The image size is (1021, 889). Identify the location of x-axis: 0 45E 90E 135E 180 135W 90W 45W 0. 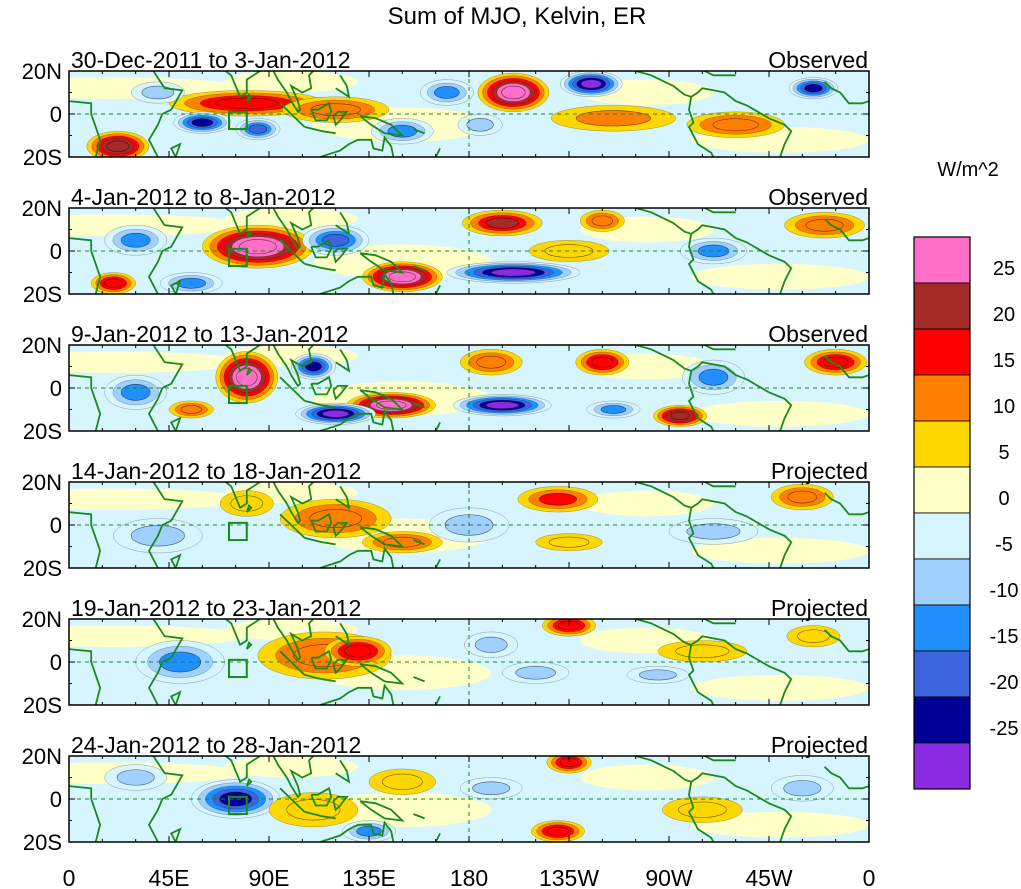
(469, 877).